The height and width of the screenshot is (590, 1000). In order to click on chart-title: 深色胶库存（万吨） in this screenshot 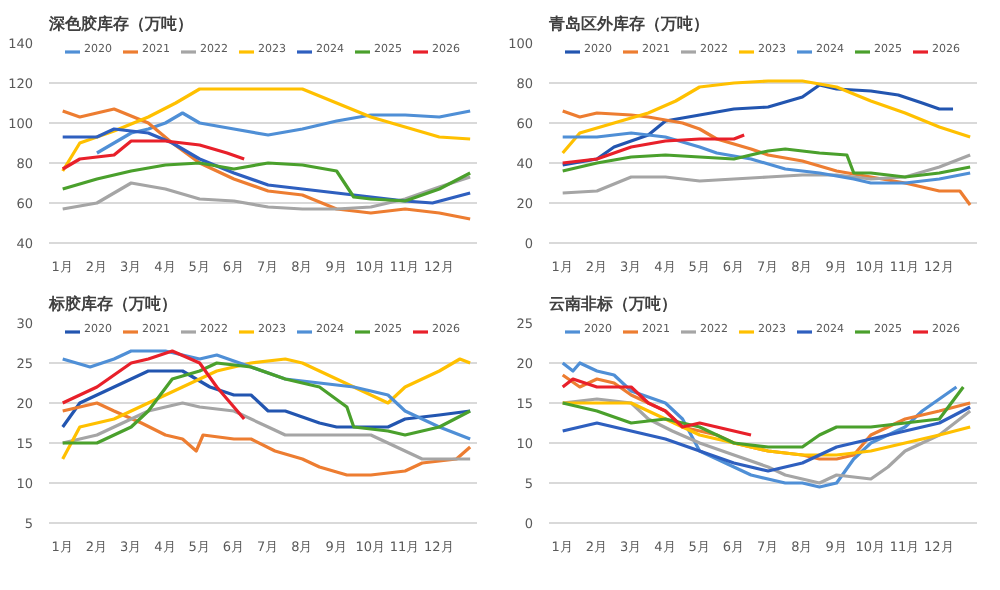, I will do `click(120, 23)`.